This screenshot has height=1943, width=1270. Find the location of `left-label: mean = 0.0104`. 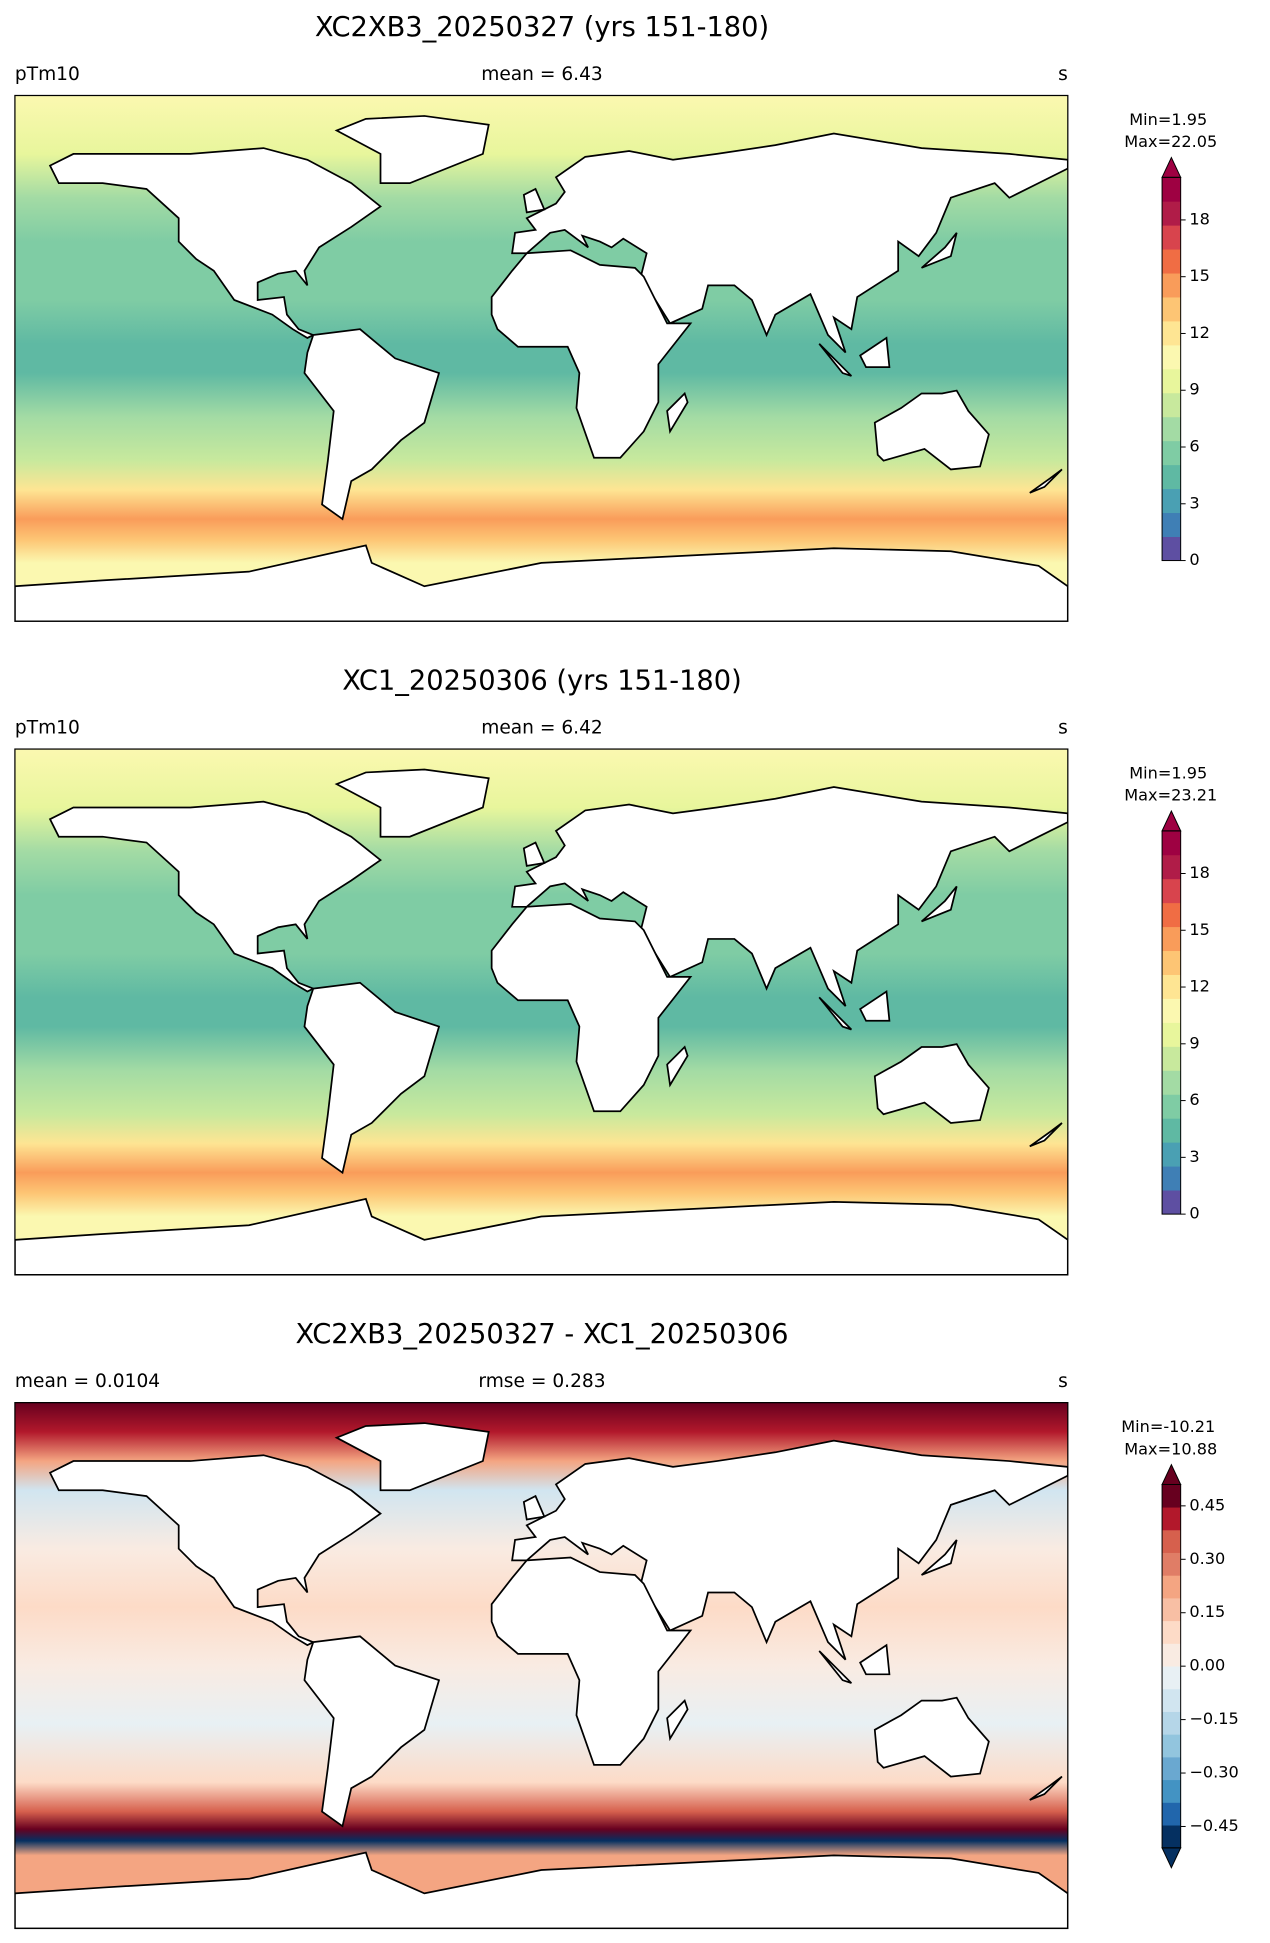

left-label: mean = 0.0104 is located at coordinates (87, 1381).